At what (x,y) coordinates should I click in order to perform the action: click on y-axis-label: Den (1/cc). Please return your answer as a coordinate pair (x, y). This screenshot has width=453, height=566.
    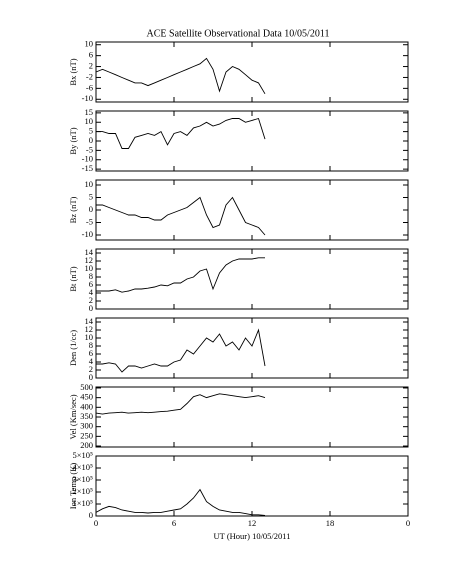
    Looking at the image, I should click on (73, 348).